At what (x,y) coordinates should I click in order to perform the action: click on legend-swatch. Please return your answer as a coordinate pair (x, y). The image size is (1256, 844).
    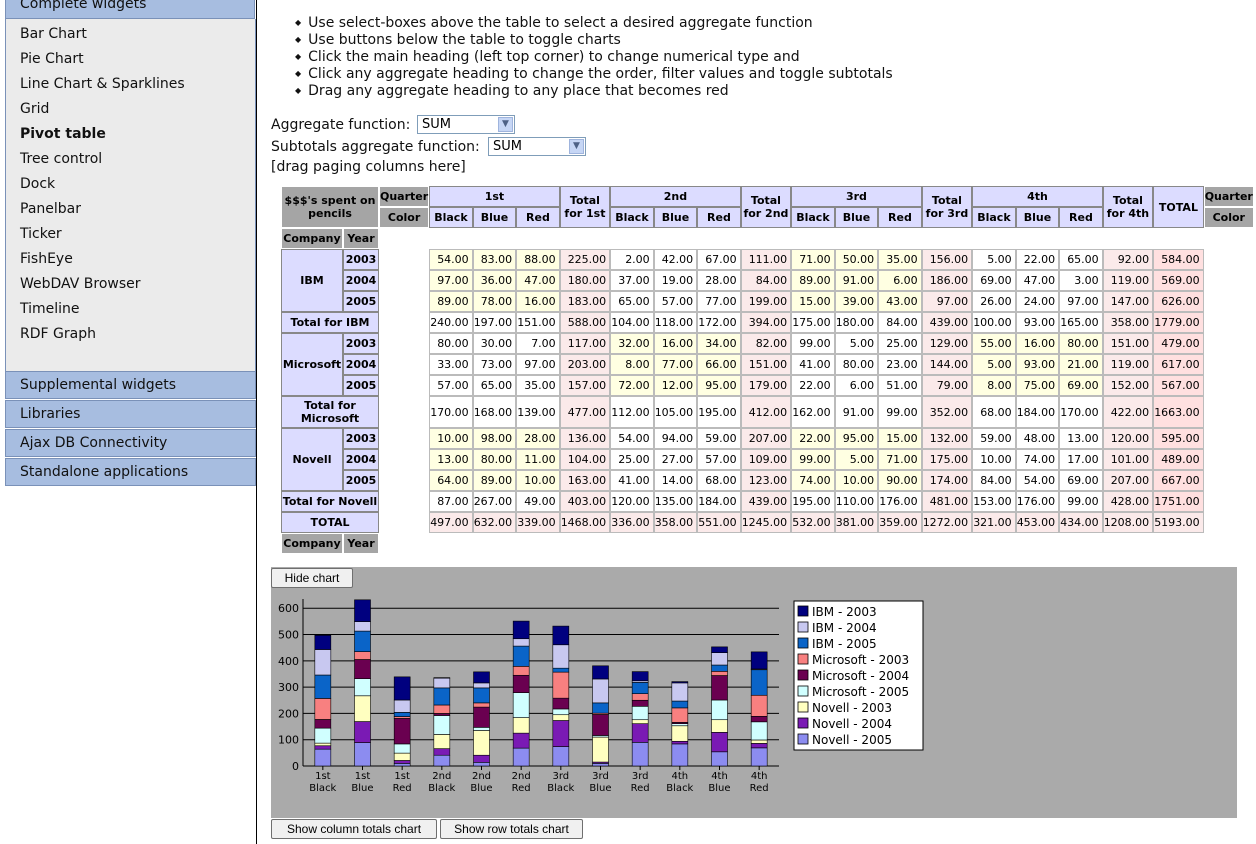
    Looking at the image, I should click on (803, 675).